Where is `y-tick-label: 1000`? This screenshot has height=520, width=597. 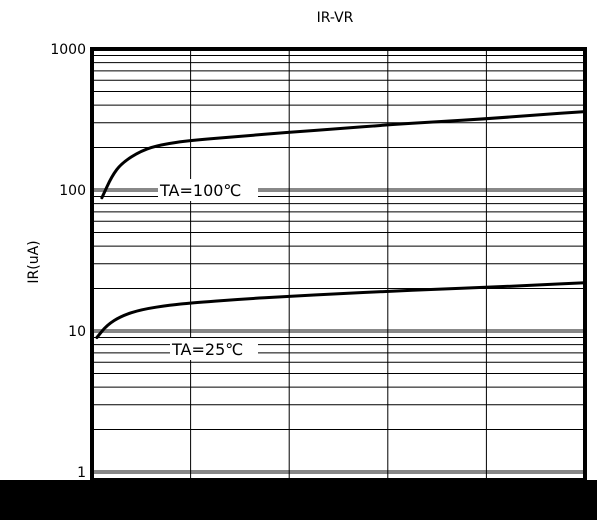
y-tick-label: 1000 is located at coordinates (68, 50).